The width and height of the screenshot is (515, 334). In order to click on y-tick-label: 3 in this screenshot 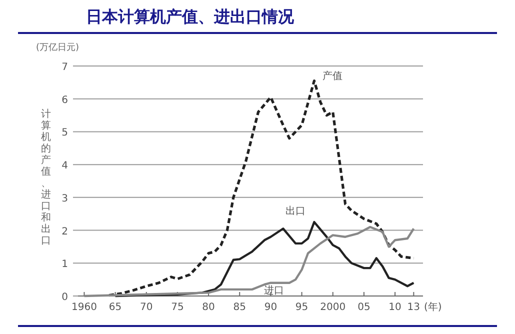, I will do `click(65, 198)`.